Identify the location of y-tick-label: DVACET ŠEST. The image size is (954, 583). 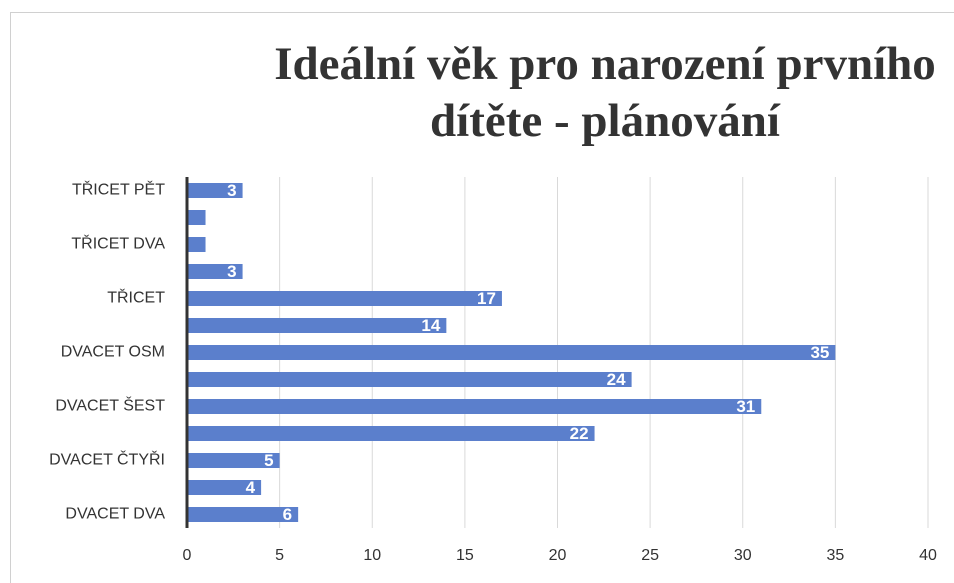
(110, 405).